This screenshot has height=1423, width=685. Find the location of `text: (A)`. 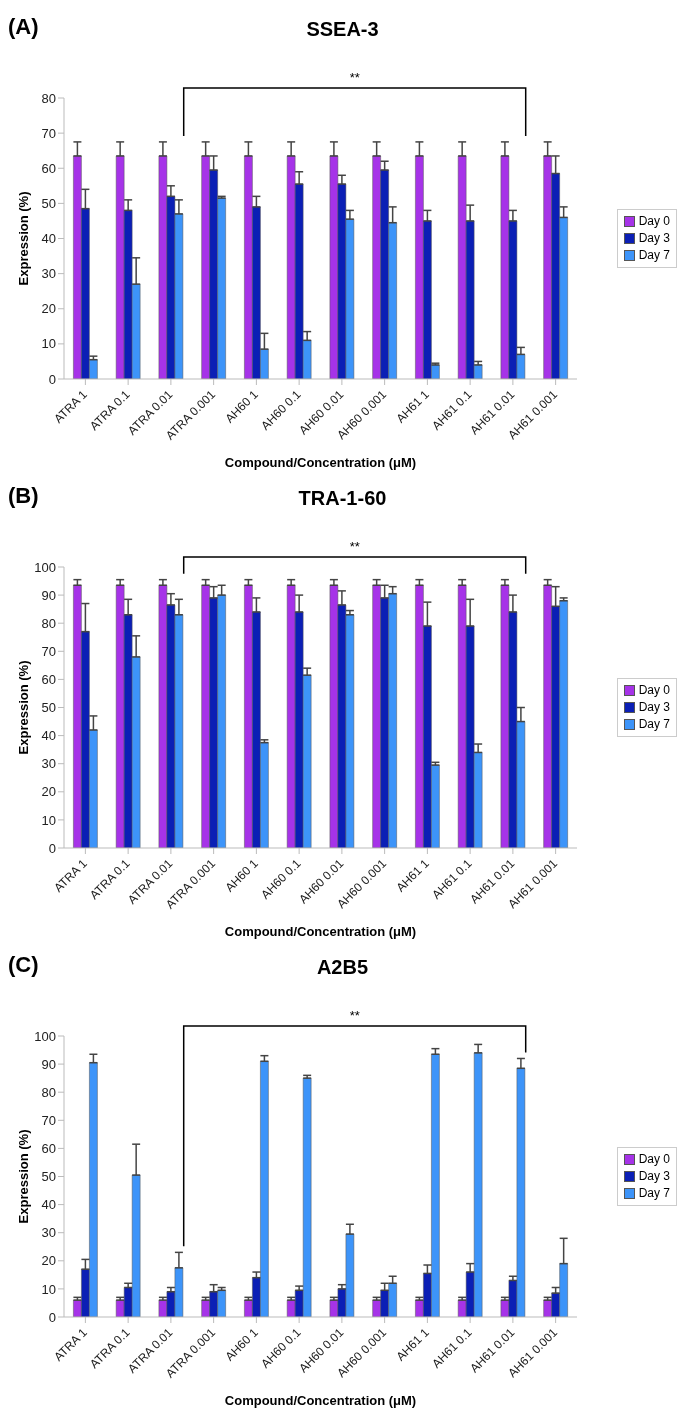

text: (A) is located at coordinates (23, 27).